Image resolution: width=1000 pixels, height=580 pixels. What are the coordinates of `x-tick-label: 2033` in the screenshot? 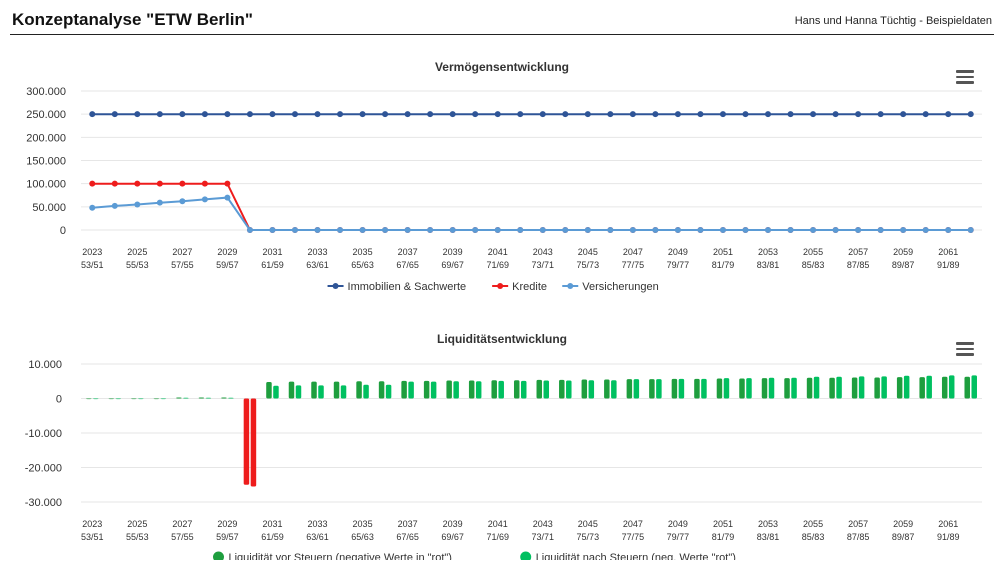 It's located at (317, 524).